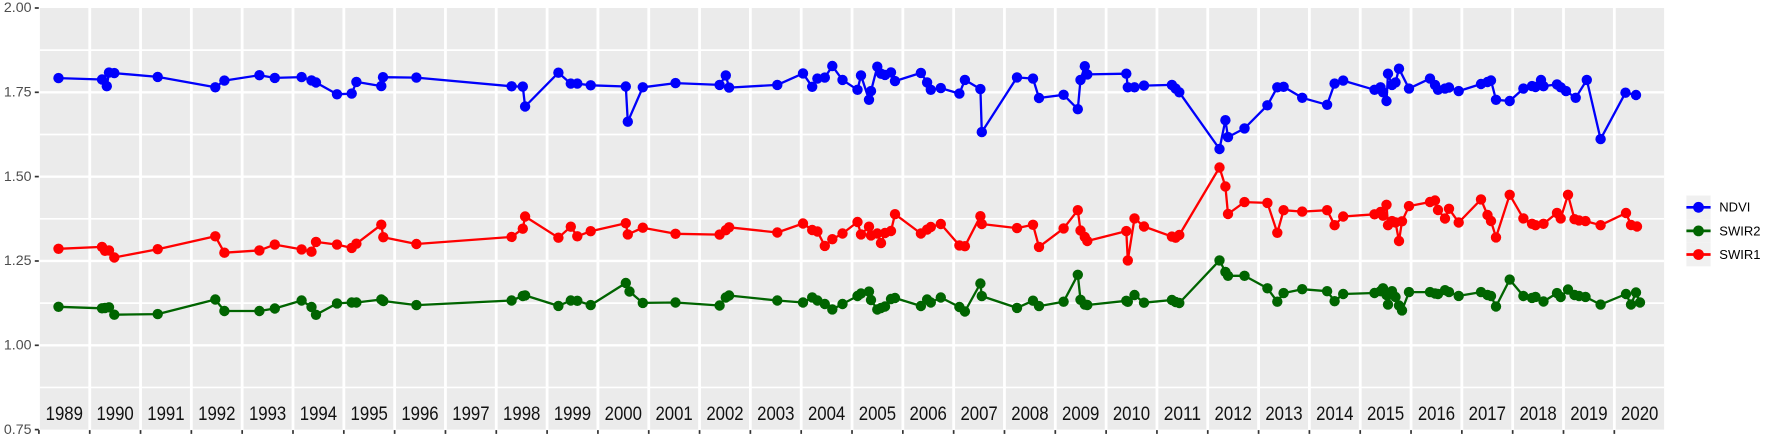  Describe the element at coordinates (1537, 414) in the screenshot. I see `svg-text: 2018` at that location.